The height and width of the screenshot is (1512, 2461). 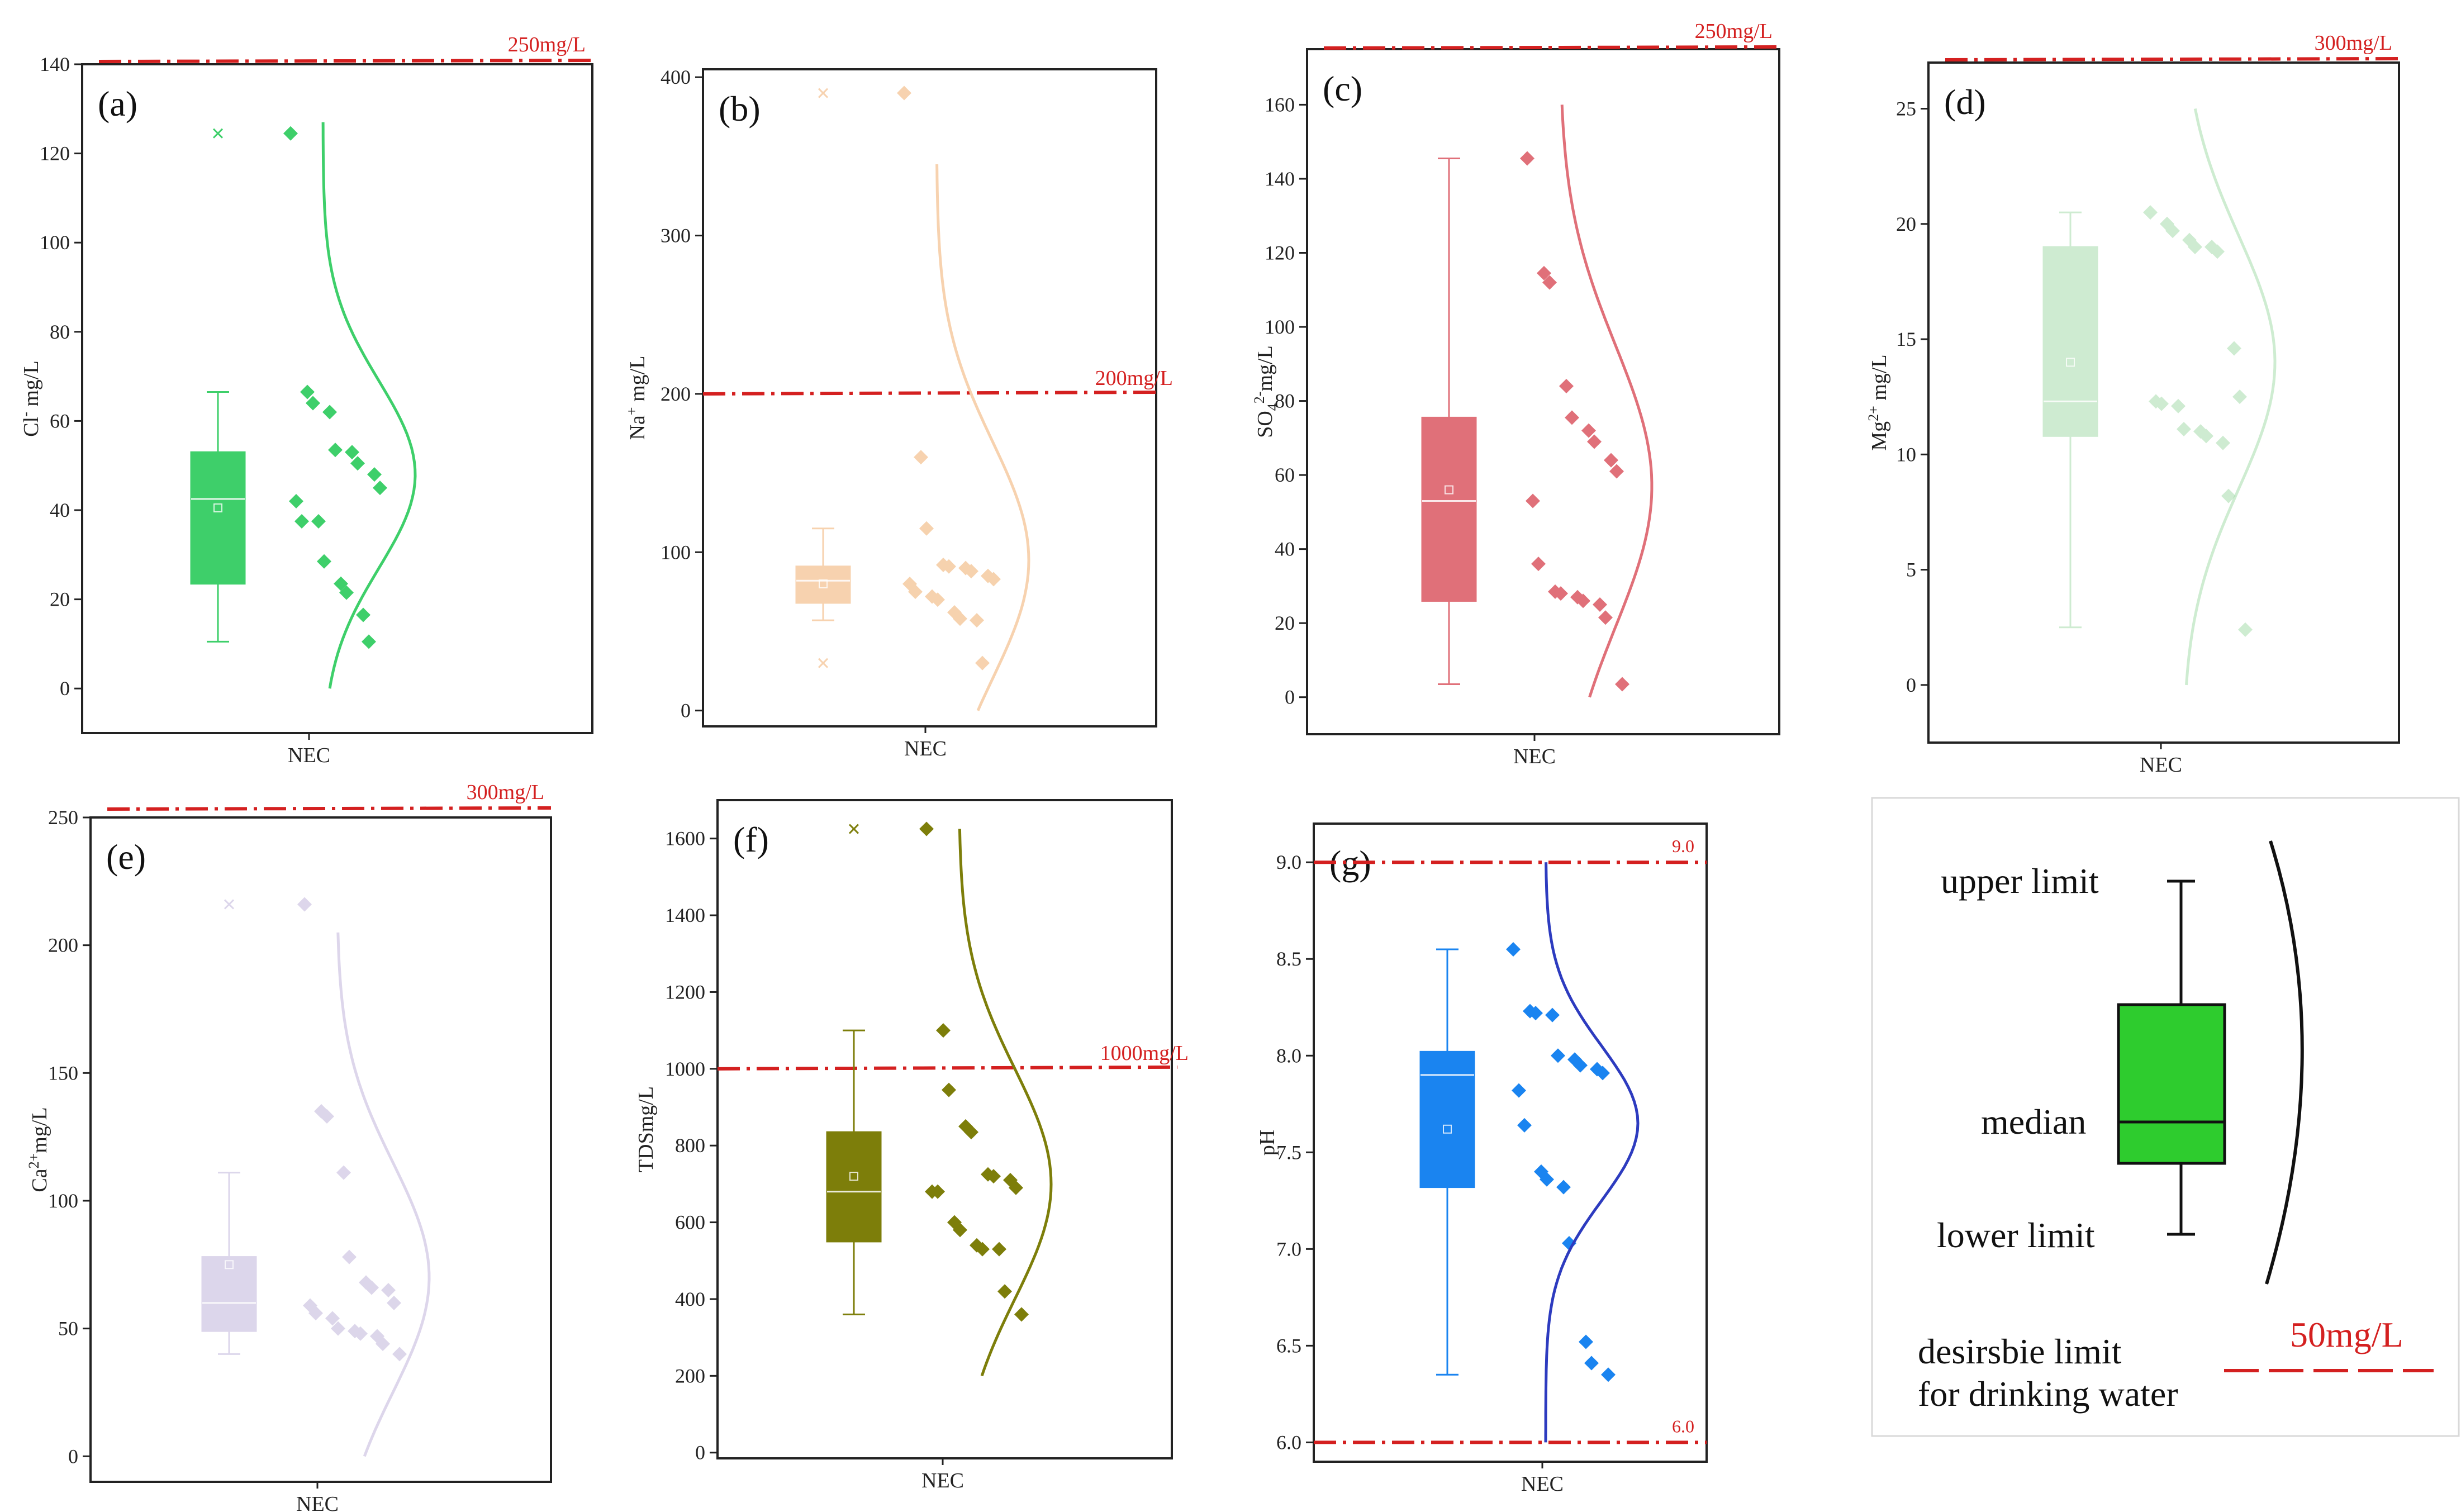 What do you see at coordinates (2048, 1394) in the screenshot?
I see `legend-drinking-water-label: for drinking water` at bounding box center [2048, 1394].